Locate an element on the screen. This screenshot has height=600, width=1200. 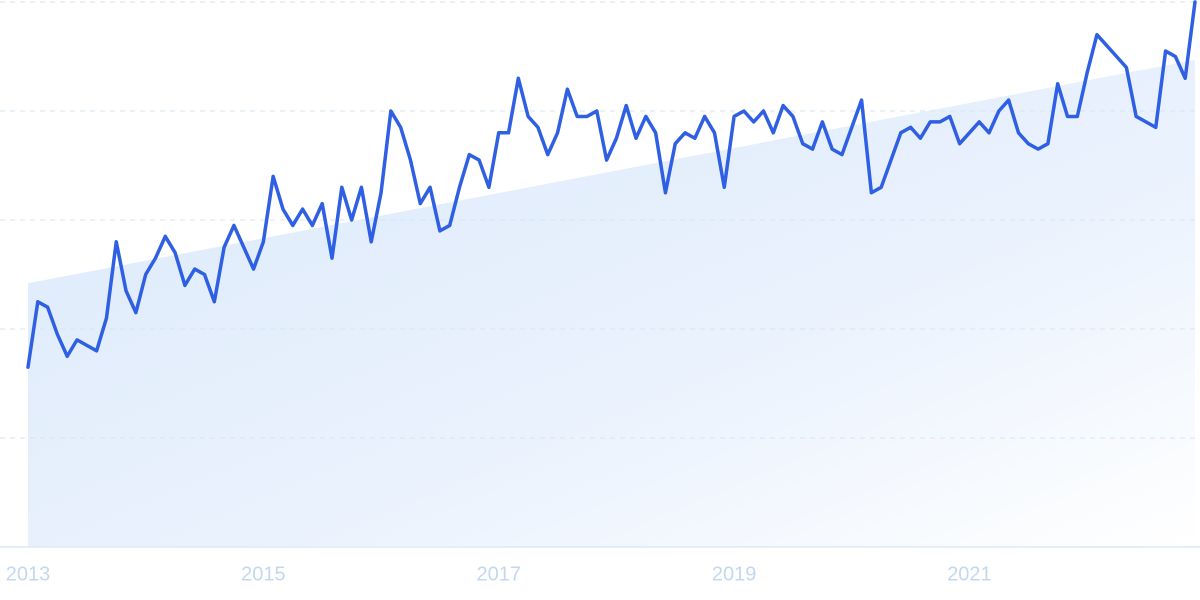
x-tick-label: 2019 is located at coordinates (734, 574).